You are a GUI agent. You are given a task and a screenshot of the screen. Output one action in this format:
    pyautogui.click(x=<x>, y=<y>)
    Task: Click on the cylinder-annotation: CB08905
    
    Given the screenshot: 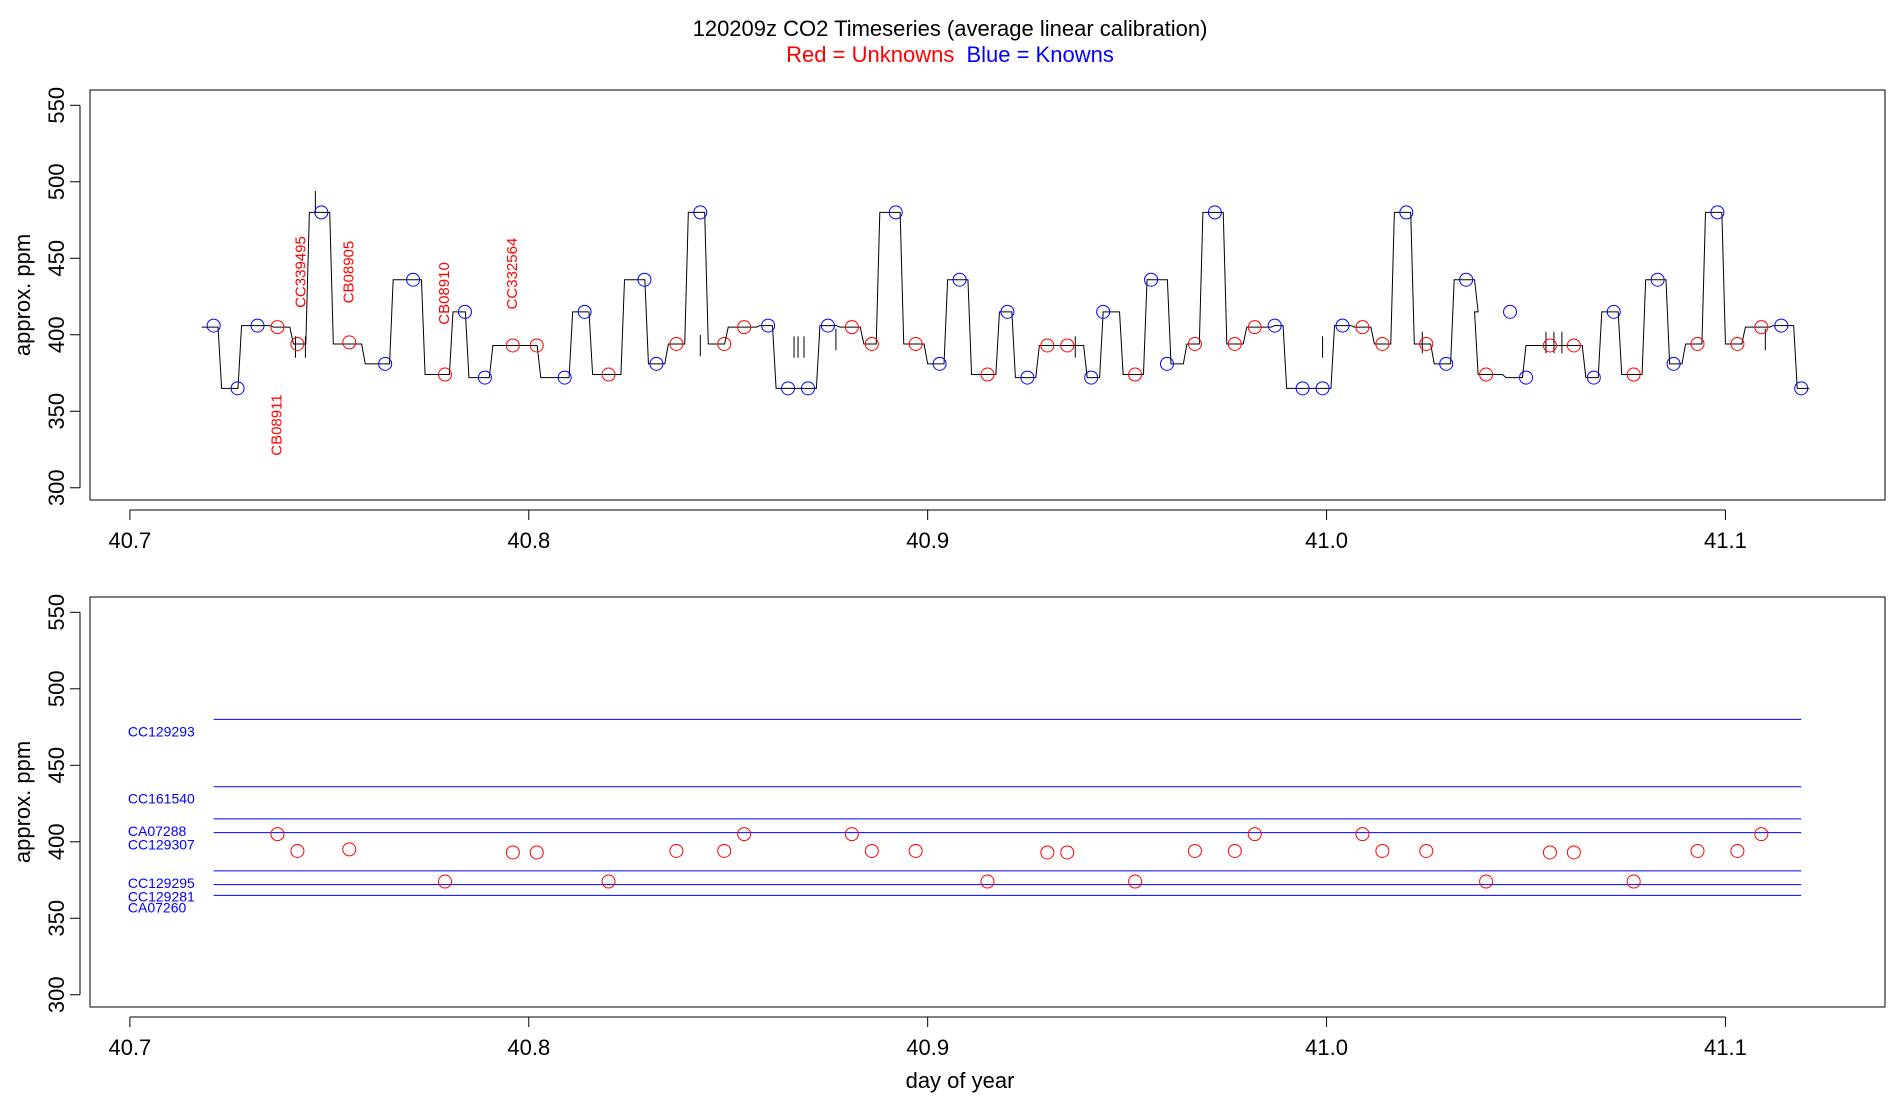 What is the action you would take?
    pyautogui.click(x=348, y=272)
    